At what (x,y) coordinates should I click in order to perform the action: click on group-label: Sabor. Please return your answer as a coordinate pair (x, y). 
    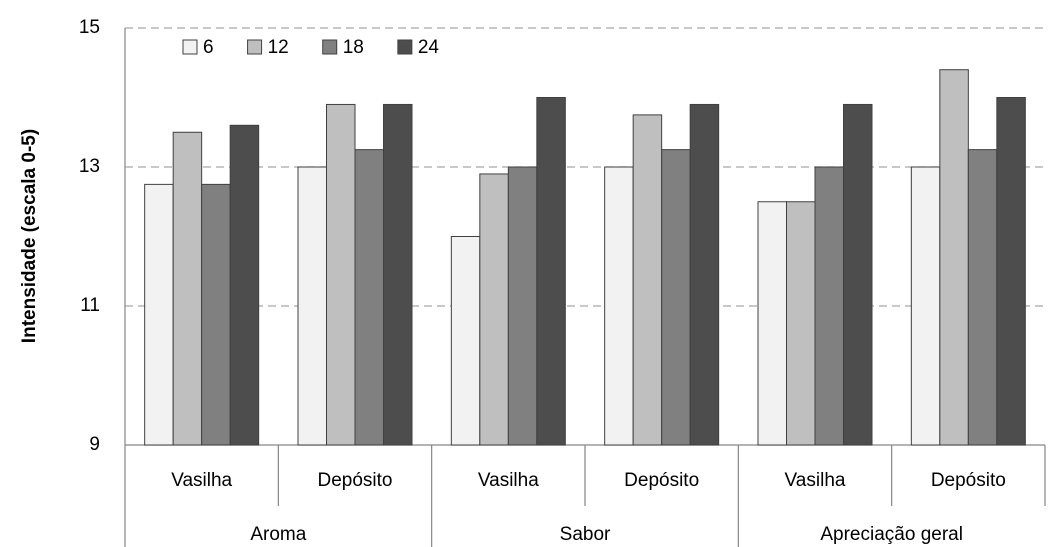
    Looking at the image, I should click on (585, 534).